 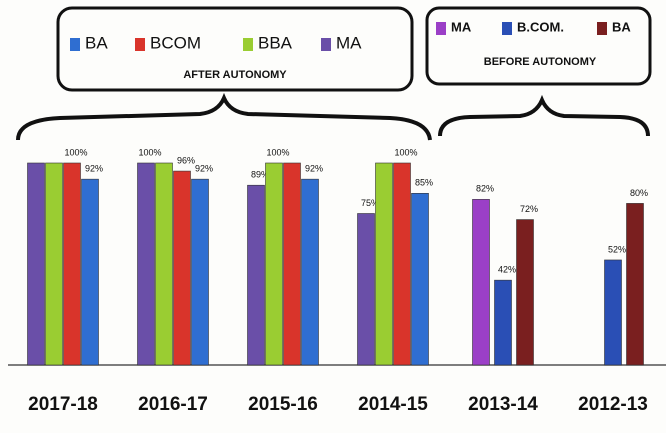 I want to click on legend-title: BEFORE AUTONOMY, so click(x=540, y=62).